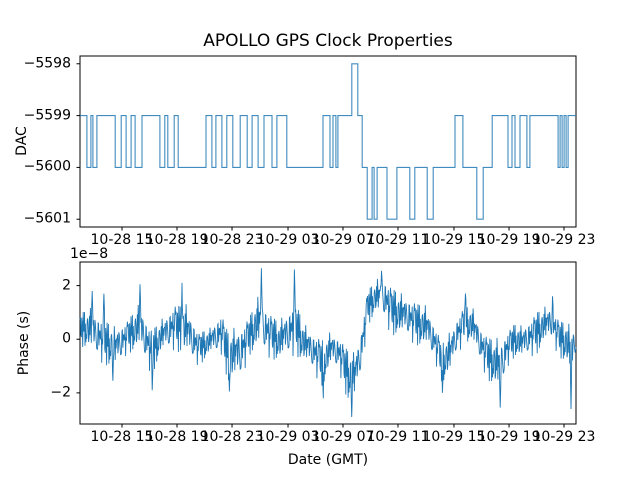 This screenshot has height=480, width=640. Describe the element at coordinates (47, 218) in the screenshot. I see `y-tick-label-top: −5601` at that location.